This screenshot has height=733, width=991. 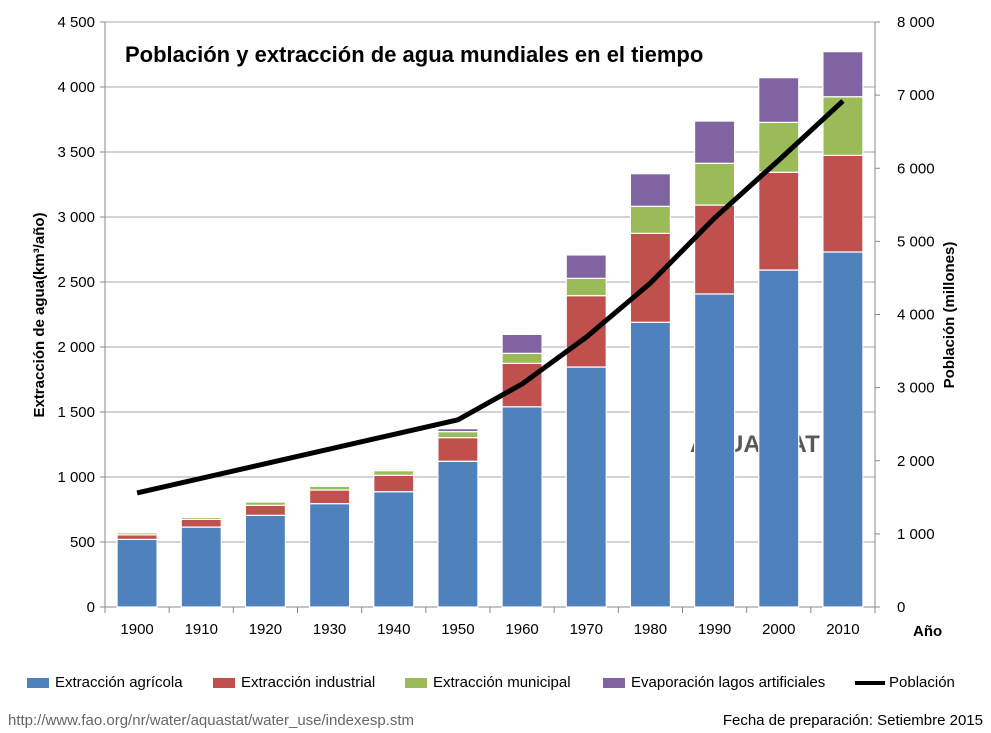 What do you see at coordinates (76, 22) in the screenshot?
I see `y-tick-label: 4 500` at bounding box center [76, 22].